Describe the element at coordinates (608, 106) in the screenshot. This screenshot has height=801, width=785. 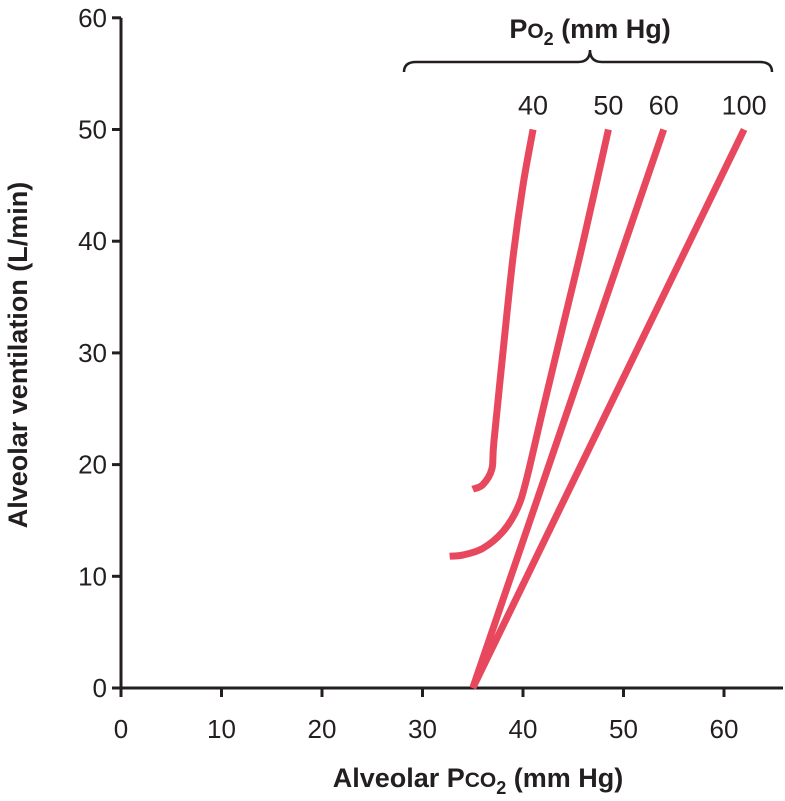
I see `series-label-po2-50: 50` at that location.